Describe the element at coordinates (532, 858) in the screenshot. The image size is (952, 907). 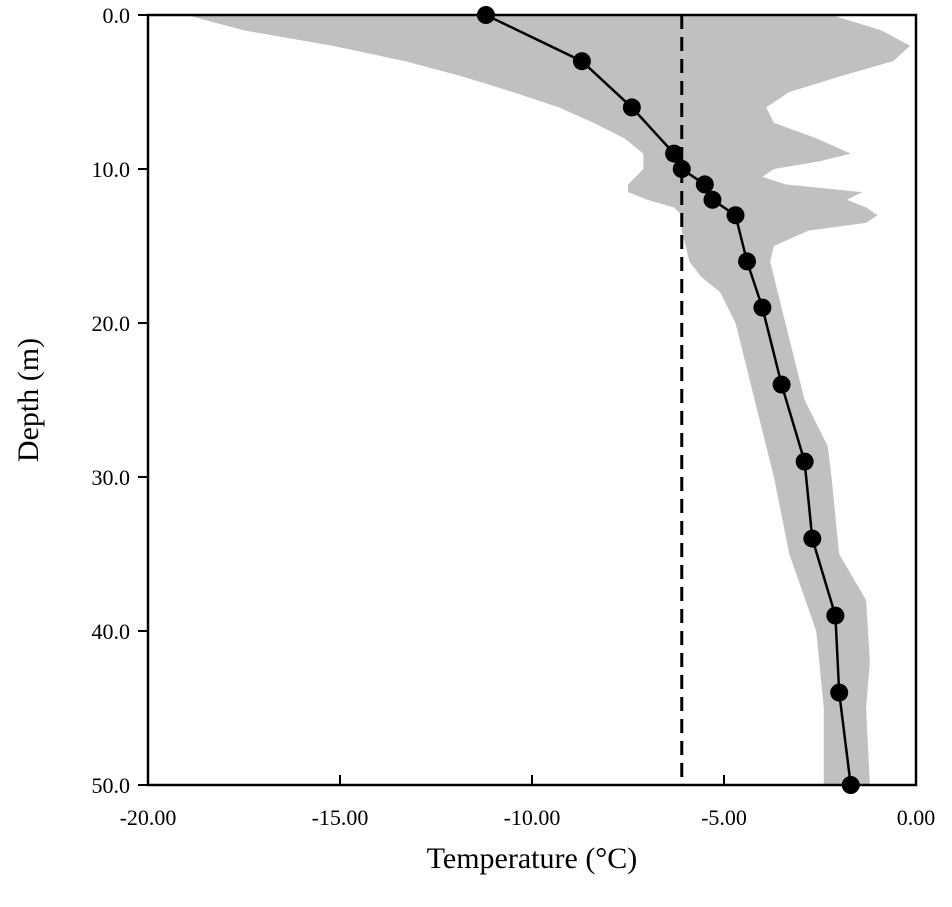
I see `x-axis-title: Temperature (°C)` at that location.